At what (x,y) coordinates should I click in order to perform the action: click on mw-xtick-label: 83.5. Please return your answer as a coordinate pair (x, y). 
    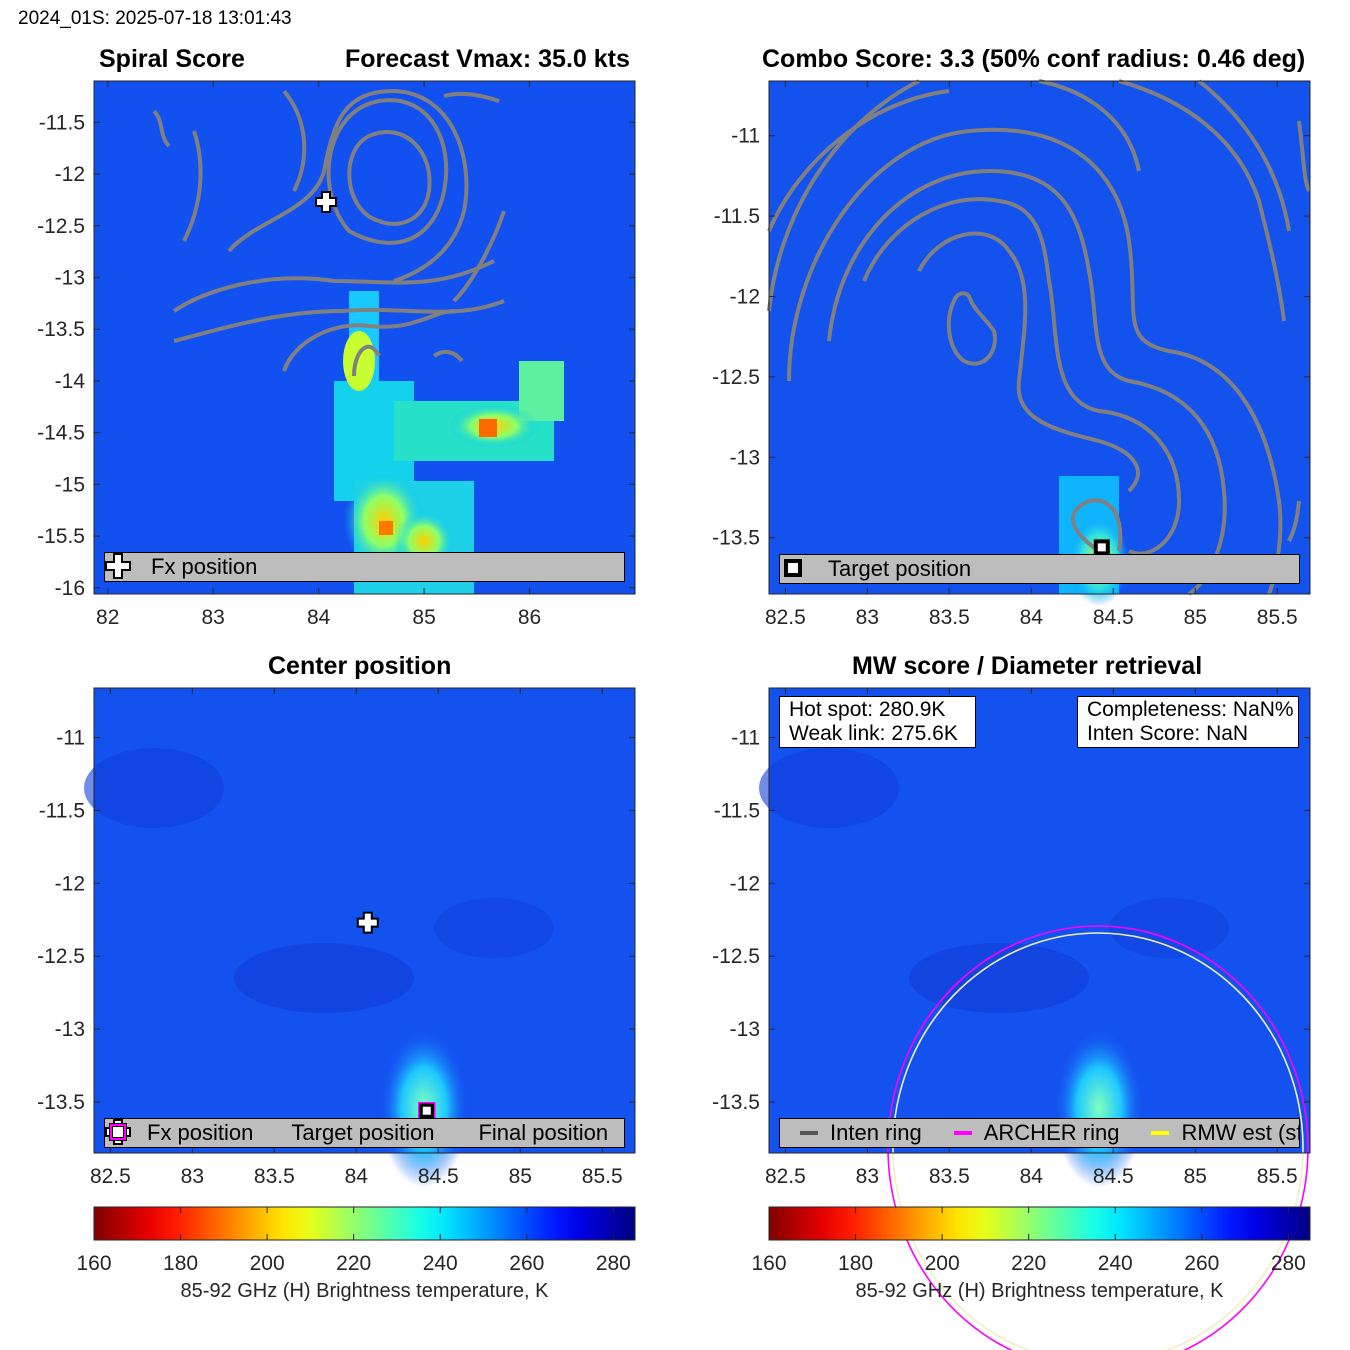
    Looking at the image, I should click on (949, 1176).